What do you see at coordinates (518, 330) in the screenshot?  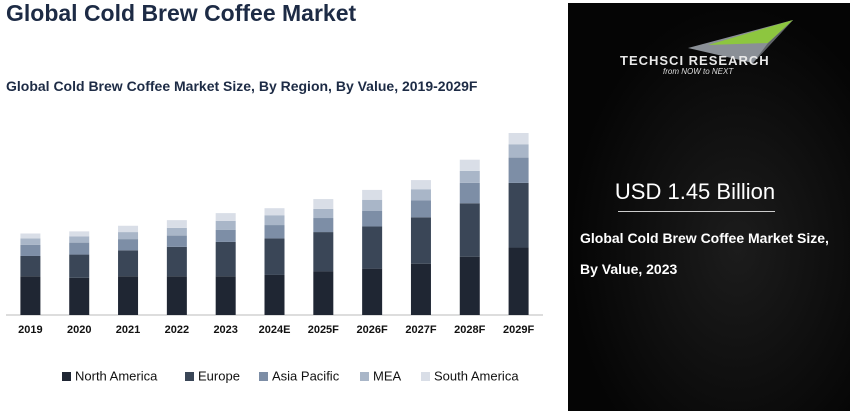 I see `x-tick-label: 2029F` at bounding box center [518, 330].